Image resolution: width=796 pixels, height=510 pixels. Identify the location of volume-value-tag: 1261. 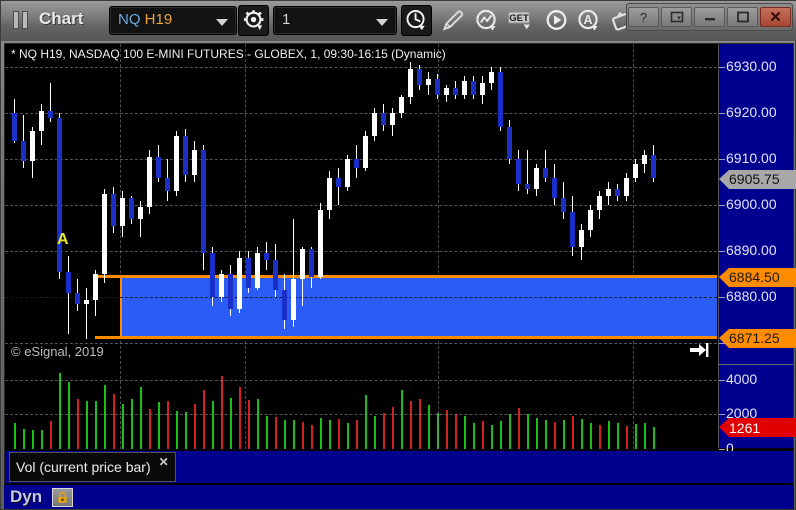
(757, 428).